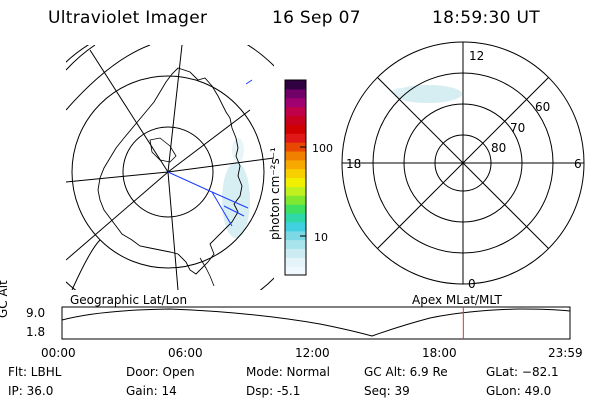 This screenshot has height=400, width=600. I want to click on time-tick-label: 00:00, so click(58, 353).